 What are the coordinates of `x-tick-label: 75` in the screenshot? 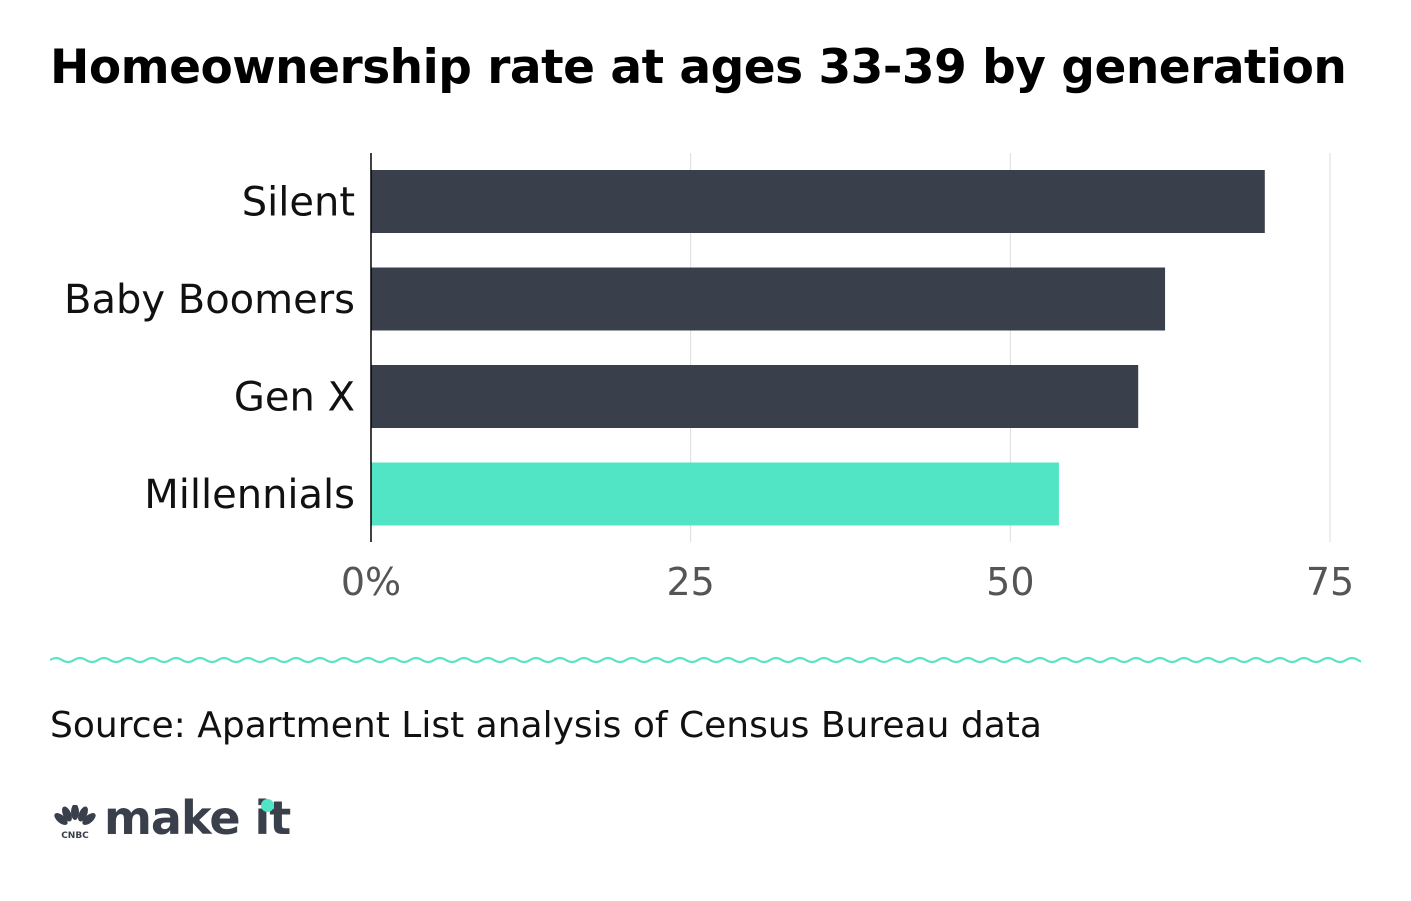 It's located at (1330, 582).